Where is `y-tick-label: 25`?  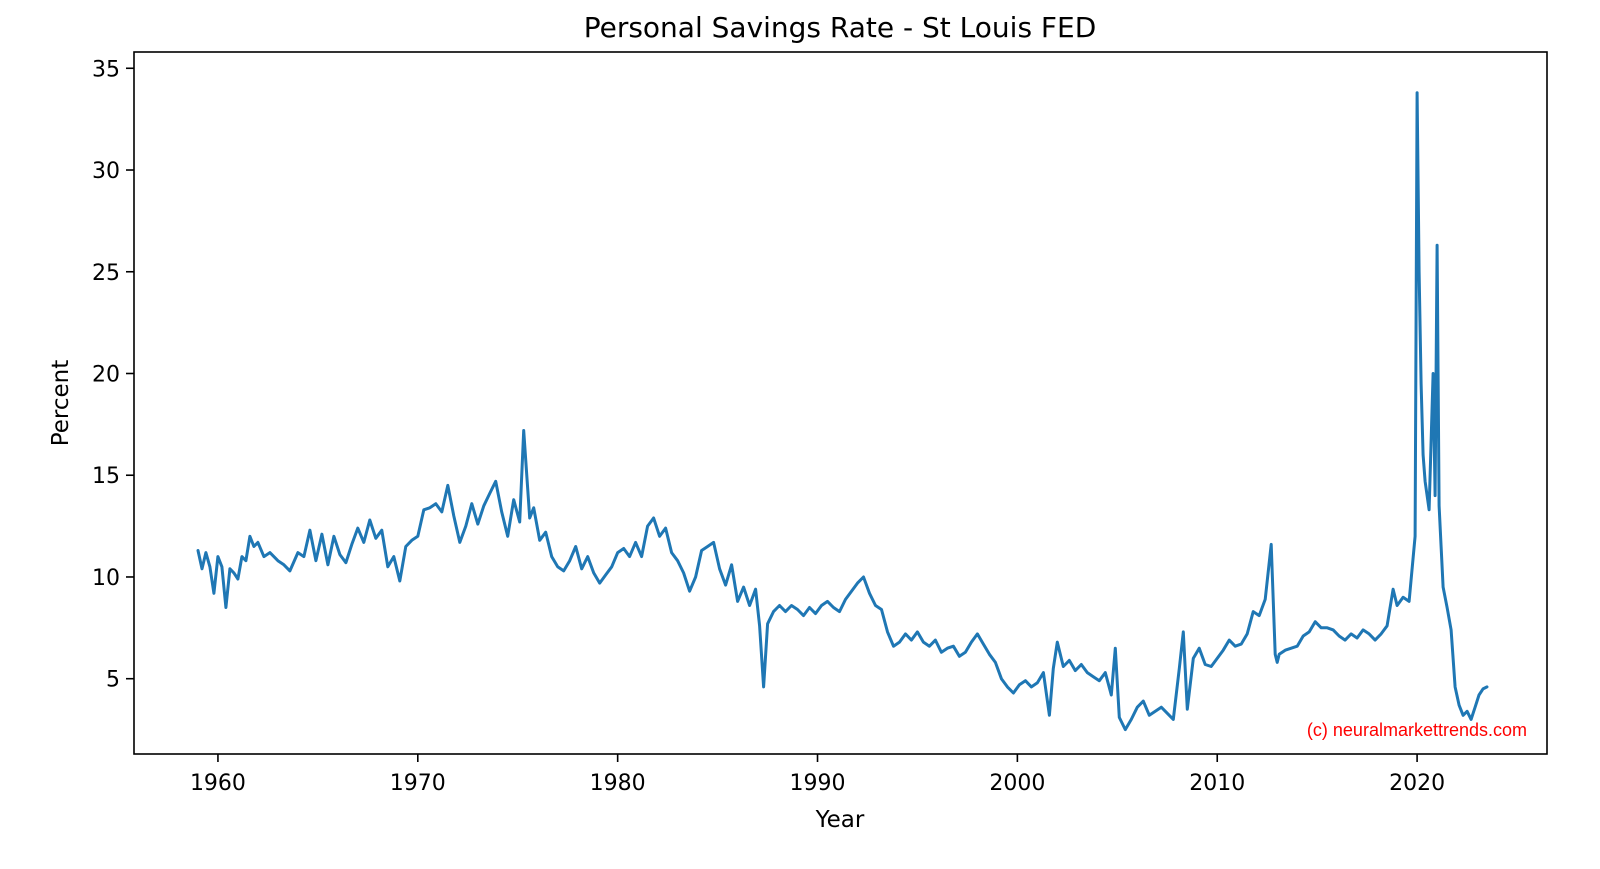
y-tick-label: 25 is located at coordinates (106, 273).